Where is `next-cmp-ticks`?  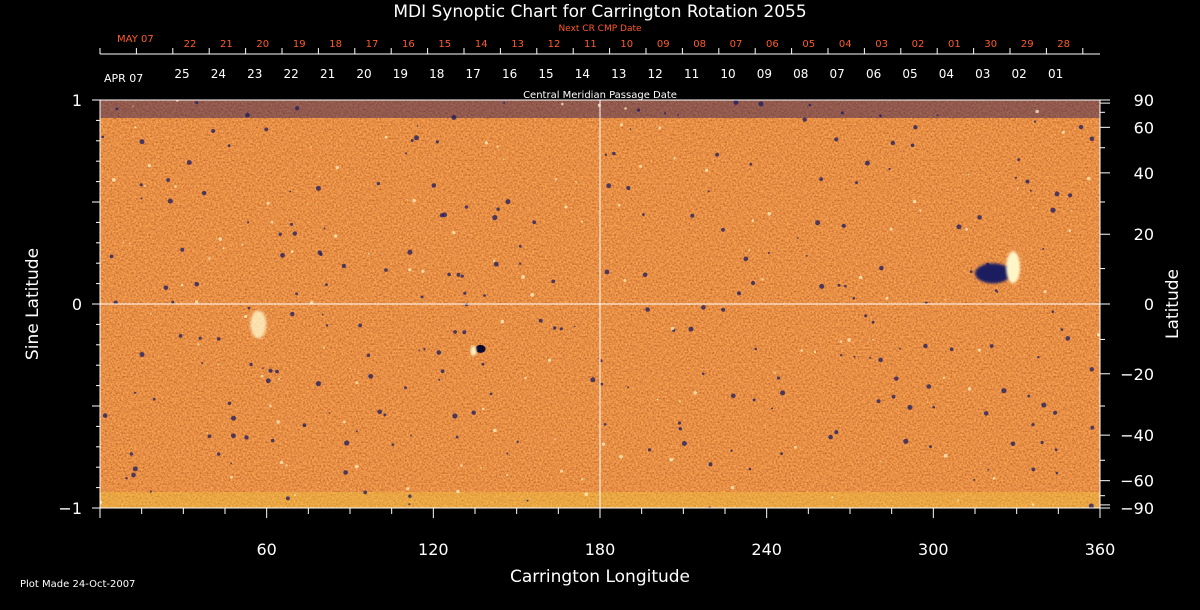
next-cmp-ticks is located at coordinates (591, 51).